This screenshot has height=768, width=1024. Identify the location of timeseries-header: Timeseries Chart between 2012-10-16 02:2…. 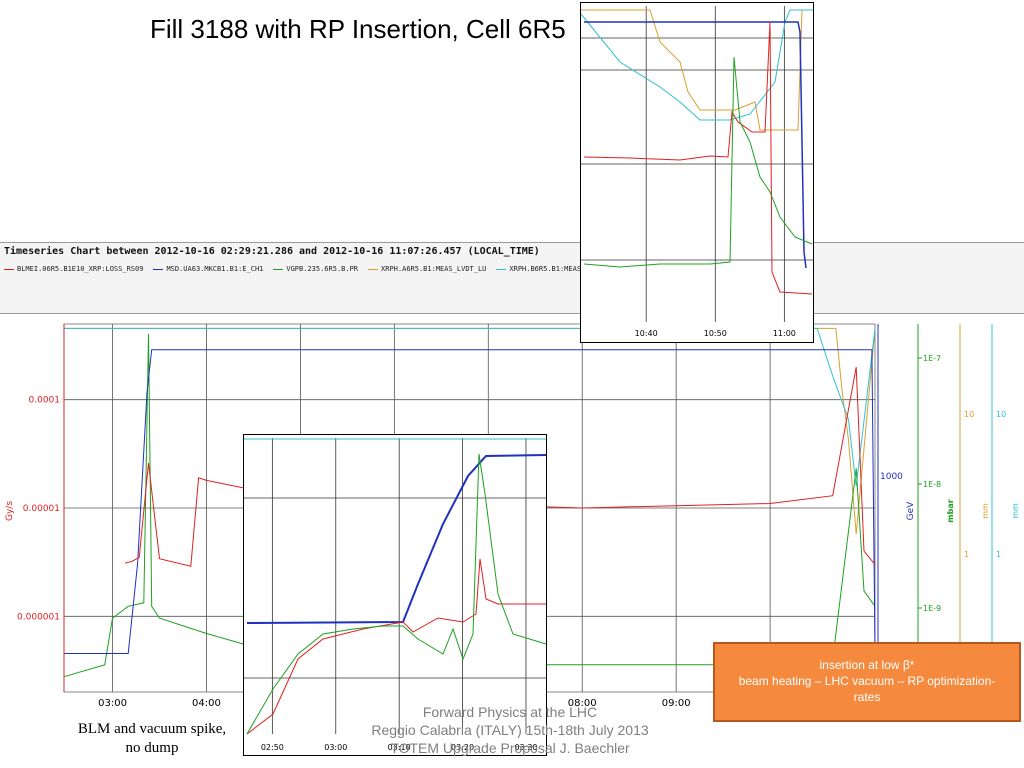
(272, 251).